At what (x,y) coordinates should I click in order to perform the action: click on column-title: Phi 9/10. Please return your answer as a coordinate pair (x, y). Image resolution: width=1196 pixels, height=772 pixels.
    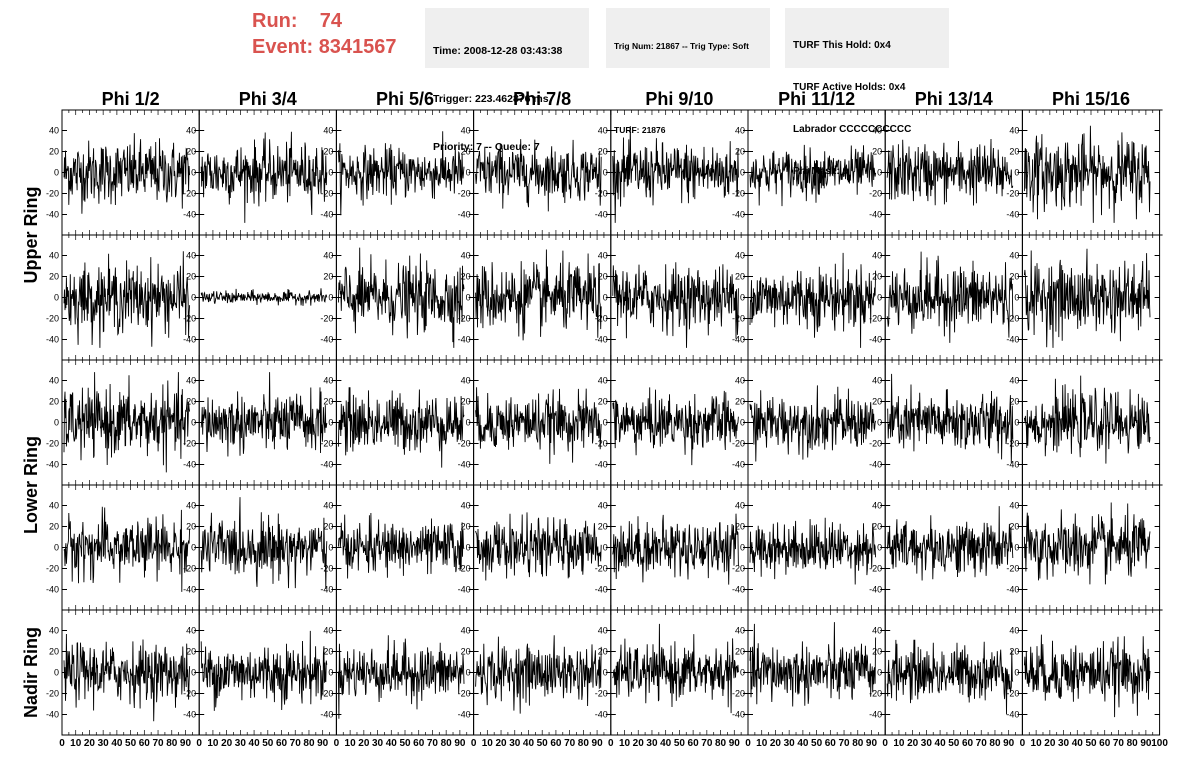
    Looking at the image, I should click on (679, 99).